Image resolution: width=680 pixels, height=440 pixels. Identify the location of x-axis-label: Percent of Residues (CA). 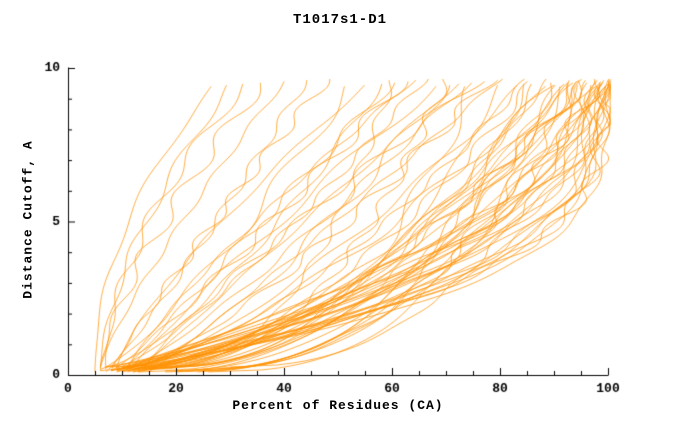
(338, 405).